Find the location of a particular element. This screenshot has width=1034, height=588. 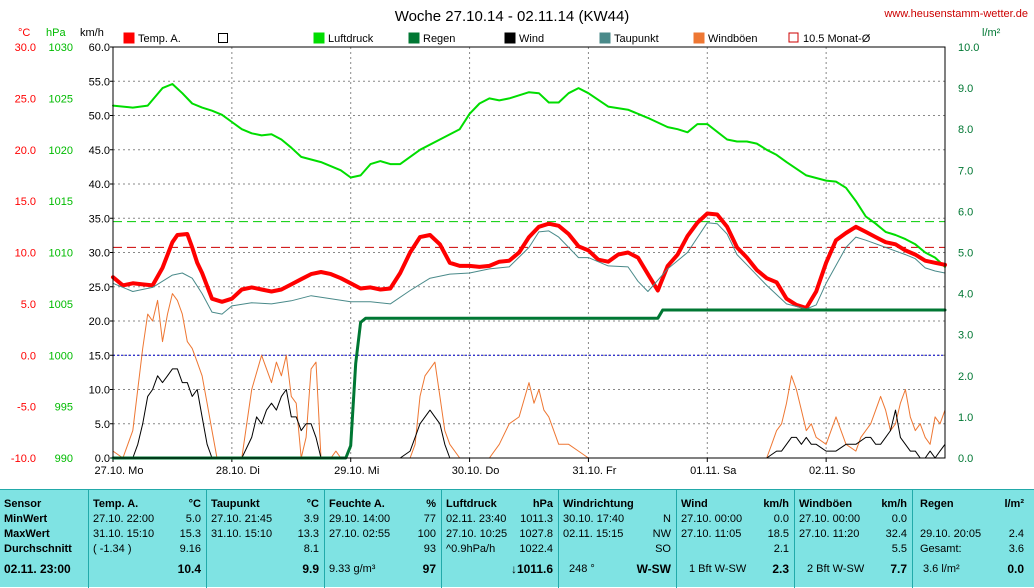

tick-label-pressure: 1015 is located at coordinates (61, 202).